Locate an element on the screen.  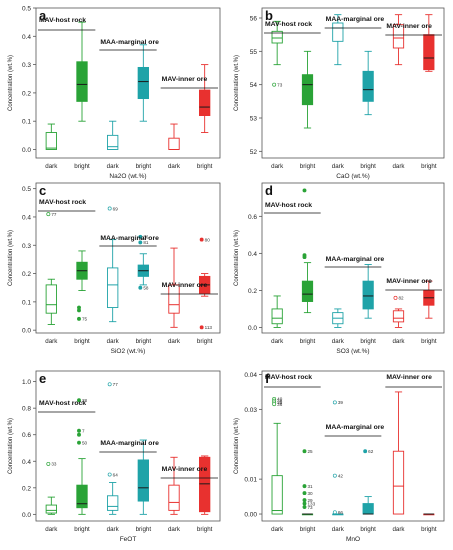
y-axis-label: Concentration (wt.%) is located at coordinates (11, 258).